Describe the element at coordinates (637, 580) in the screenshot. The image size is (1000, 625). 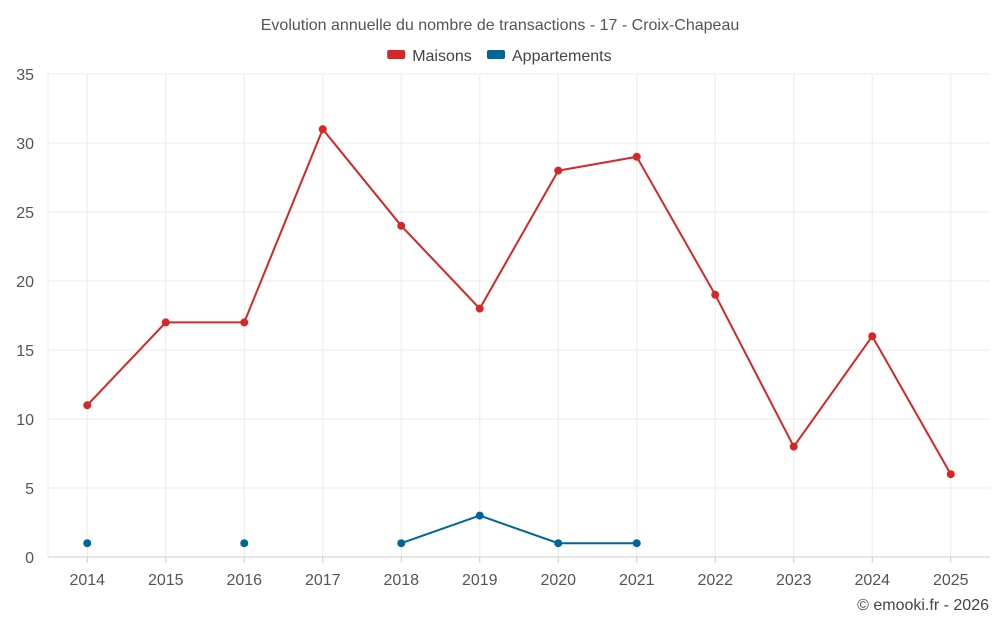
I see `x-tick-label: 2021` at that location.